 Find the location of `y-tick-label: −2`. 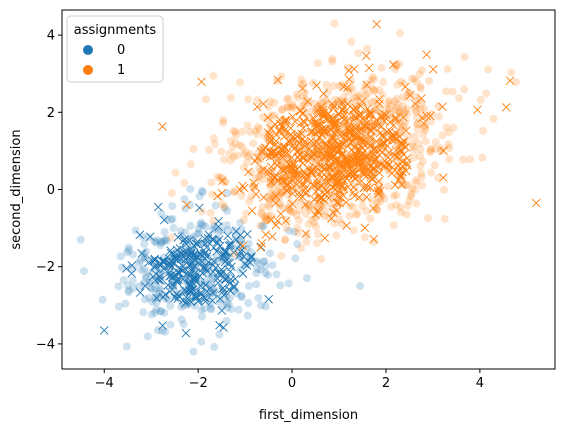

y-tick-label: −2 is located at coordinates (45, 267).